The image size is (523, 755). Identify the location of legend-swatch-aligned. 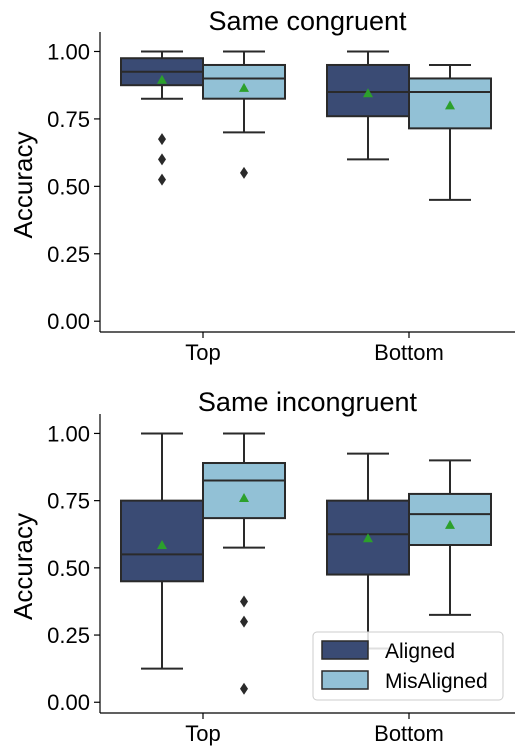
(345, 650).